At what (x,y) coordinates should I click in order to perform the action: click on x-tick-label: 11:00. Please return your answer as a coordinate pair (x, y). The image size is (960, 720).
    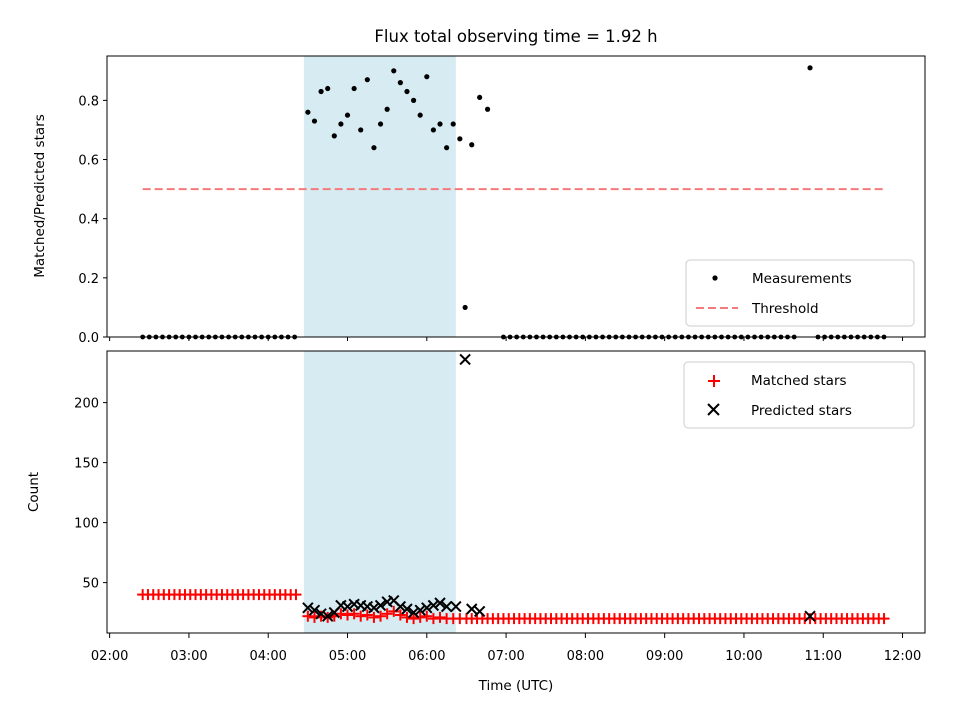
    Looking at the image, I should click on (823, 656).